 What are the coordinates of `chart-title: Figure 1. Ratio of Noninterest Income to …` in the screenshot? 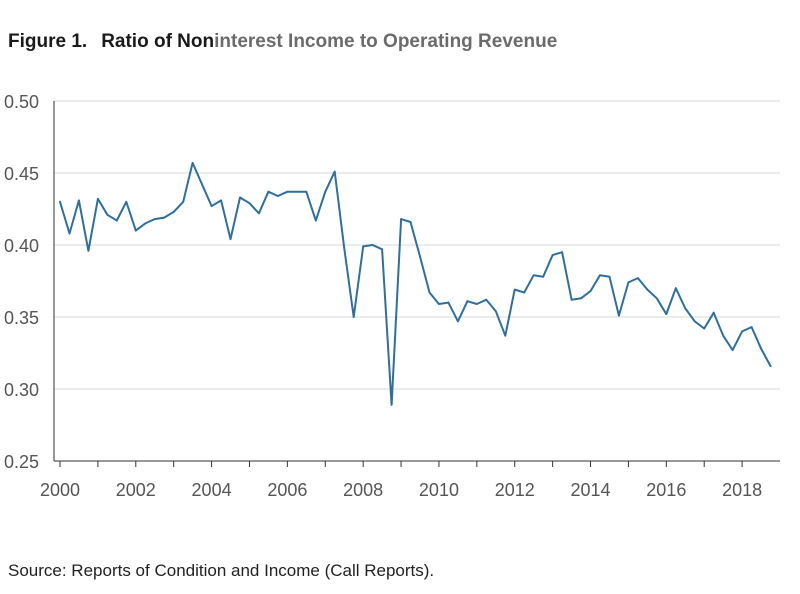 It's located at (282, 42).